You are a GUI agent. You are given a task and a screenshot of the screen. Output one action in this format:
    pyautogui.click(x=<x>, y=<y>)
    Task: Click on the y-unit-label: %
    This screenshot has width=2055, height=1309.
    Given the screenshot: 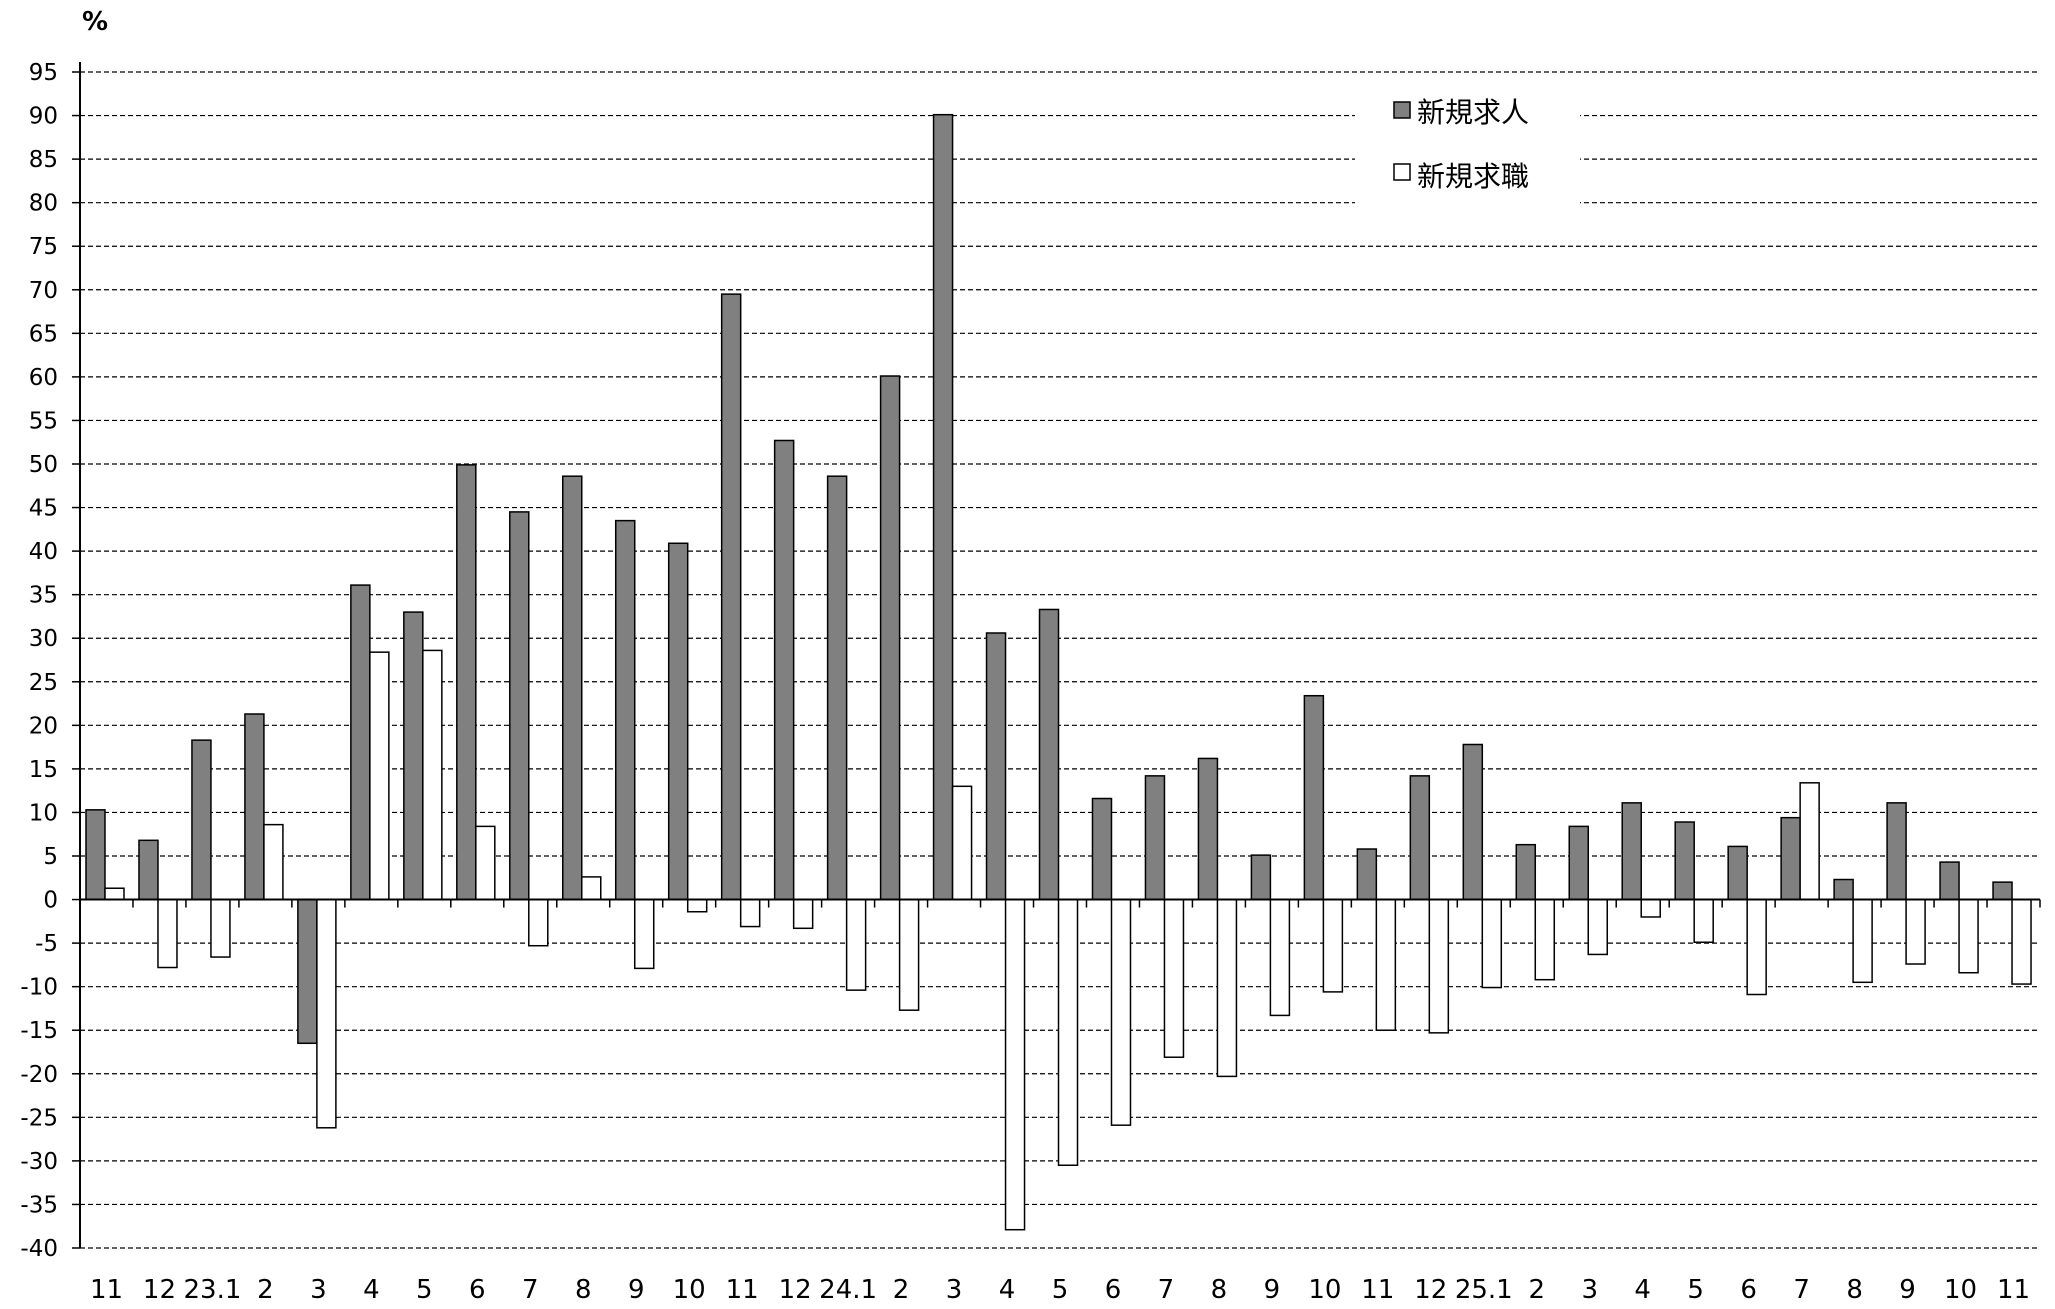 What is the action you would take?
    pyautogui.click(x=95, y=22)
    